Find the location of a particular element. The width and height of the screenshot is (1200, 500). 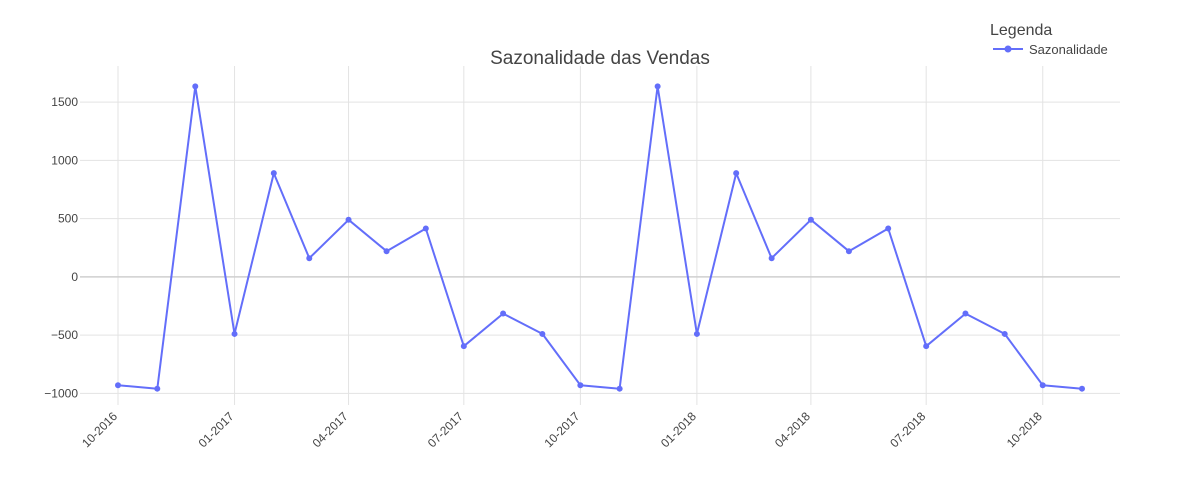

legend-item-sazonalidade: Sazonalidade is located at coordinates (1050, 49).